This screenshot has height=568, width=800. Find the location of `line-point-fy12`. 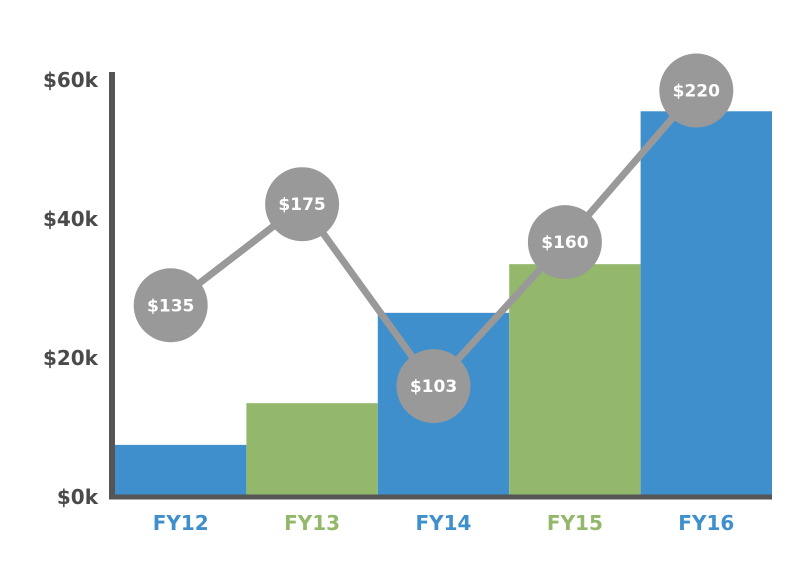

line-point-fy12 is located at coordinates (170, 305).